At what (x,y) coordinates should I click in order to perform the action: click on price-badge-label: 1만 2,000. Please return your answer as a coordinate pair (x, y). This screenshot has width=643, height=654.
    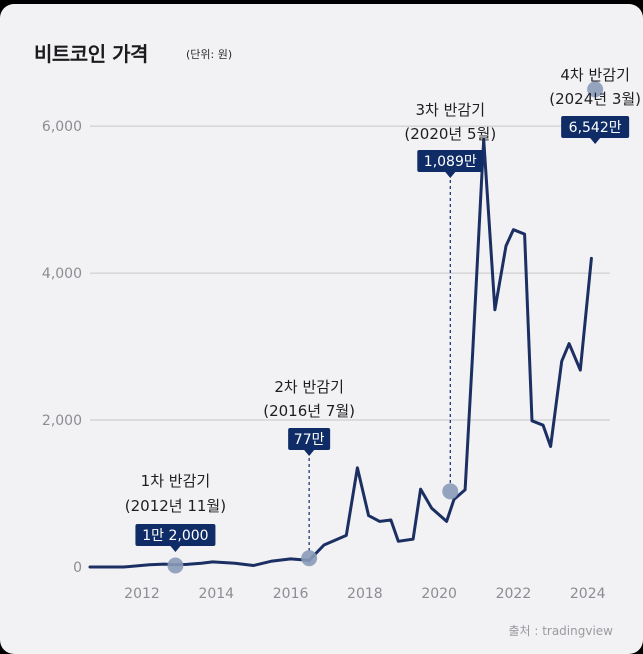
    Looking at the image, I should click on (175, 536).